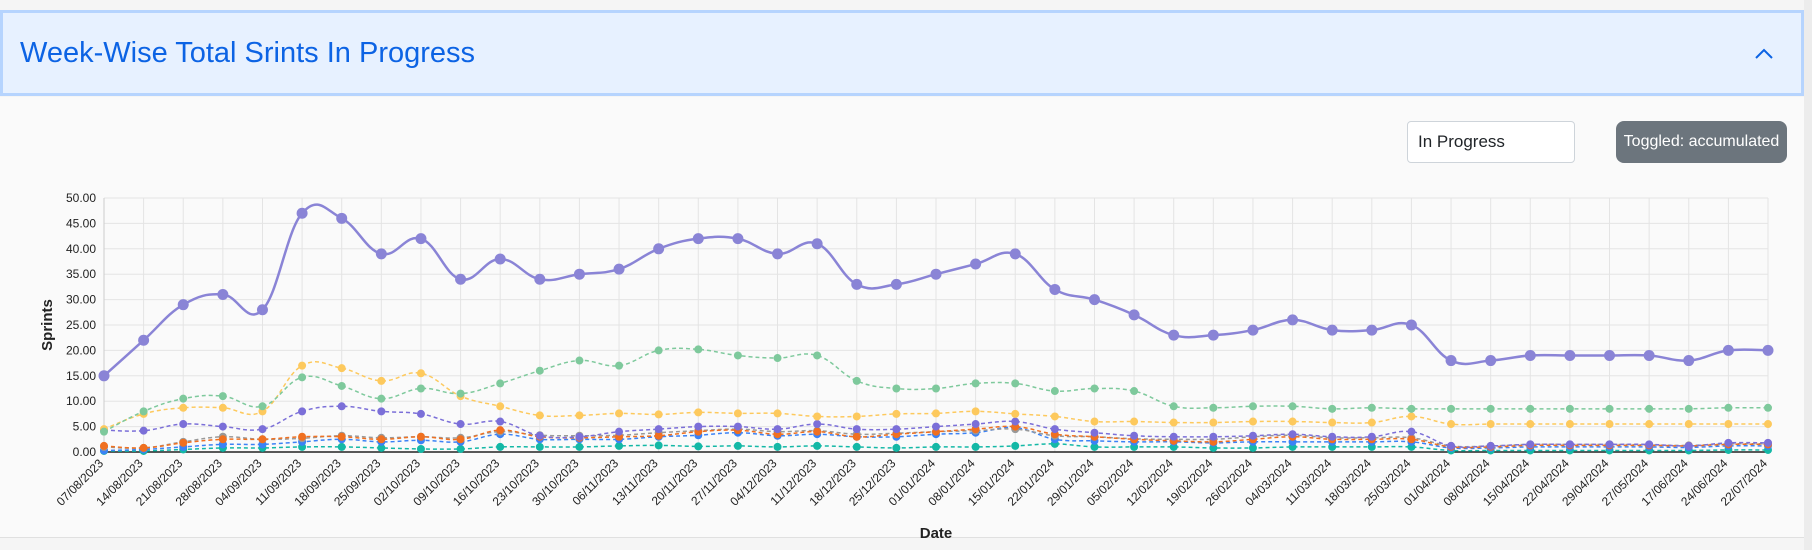 The image size is (1812, 550). What do you see at coordinates (81, 350) in the screenshot?
I see `y-tick-label: 20.00` at bounding box center [81, 350].